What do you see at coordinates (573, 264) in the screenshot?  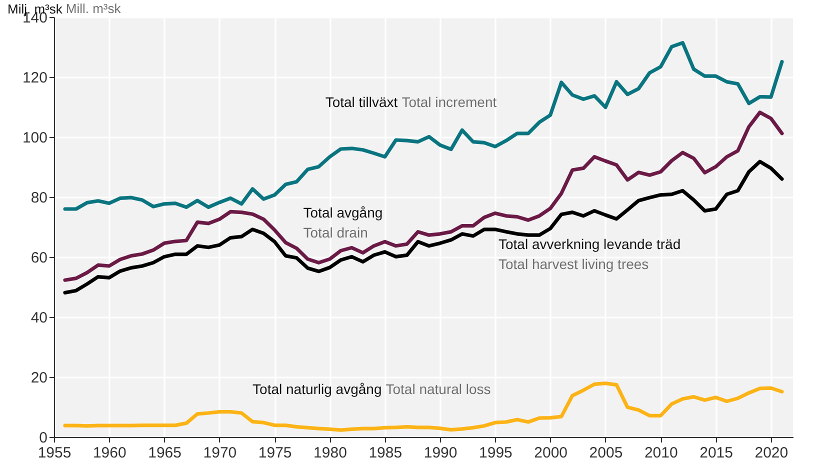 I see `annotation: Total harvest living trees` at bounding box center [573, 264].